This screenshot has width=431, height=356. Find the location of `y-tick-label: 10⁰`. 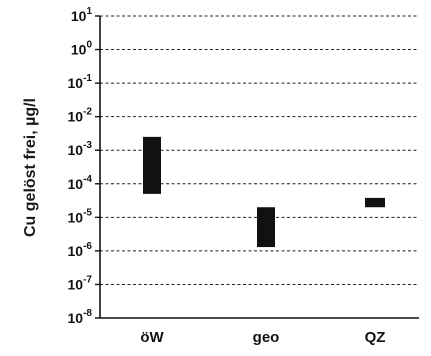

y-tick-label: 10⁰ is located at coordinates (82, 49).